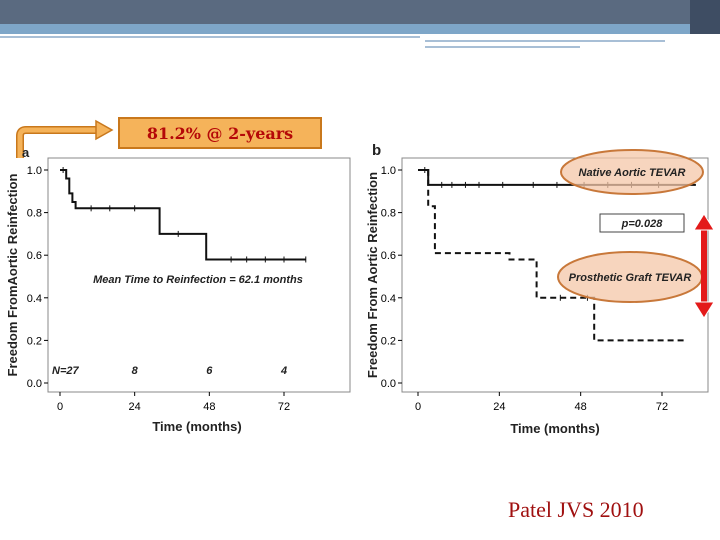 Image resolution: width=720 pixels, height=540 pixels. What do you see at coordinates (360, 12) in the screenshot?
I see `title-bar-band` at bounding box center [360, 12].